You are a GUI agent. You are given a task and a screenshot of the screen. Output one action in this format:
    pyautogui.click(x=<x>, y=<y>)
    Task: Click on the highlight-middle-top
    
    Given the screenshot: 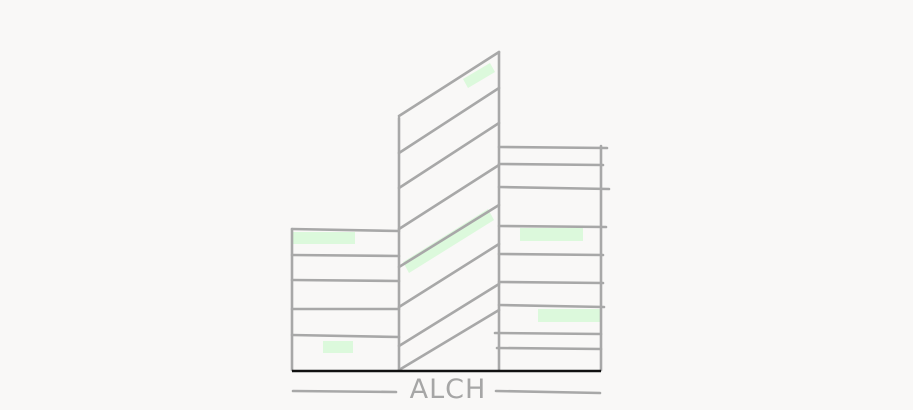 What is the action you would take?
    pyautogui.click(x=479, y=75)
    